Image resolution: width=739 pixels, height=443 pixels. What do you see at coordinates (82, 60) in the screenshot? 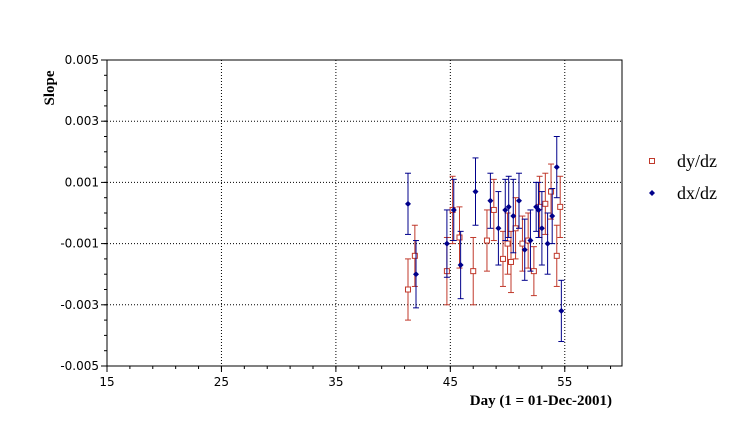
I see `y-tick-label: 0.005` at bounding box center [82, 60].